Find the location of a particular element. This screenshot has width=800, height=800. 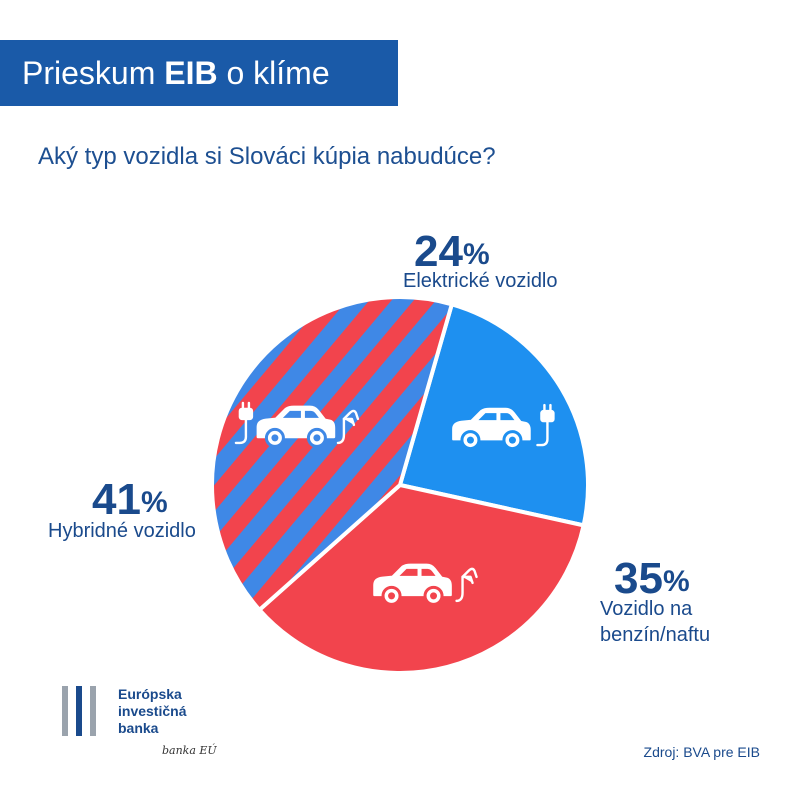

banner-title-post: o klíme is located at coordinates (273, 73).